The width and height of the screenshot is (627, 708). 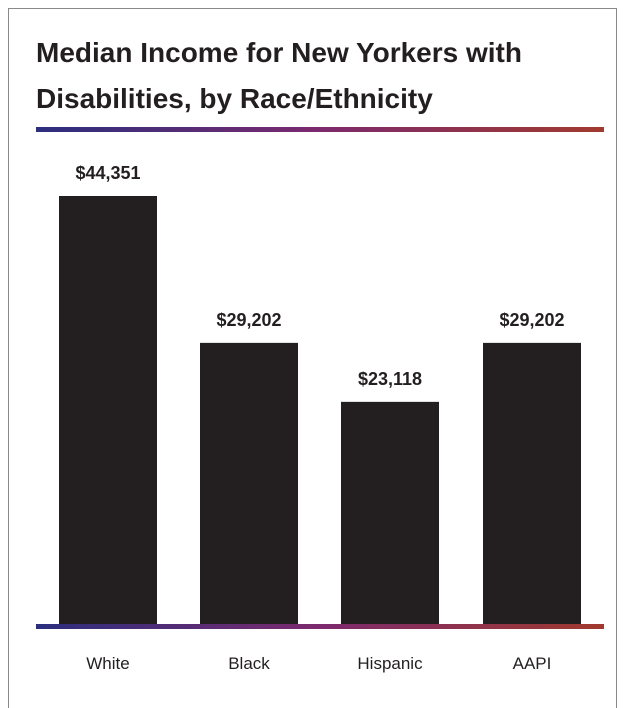 I want to click on category-label-white: White, so click(x=107, y=663).